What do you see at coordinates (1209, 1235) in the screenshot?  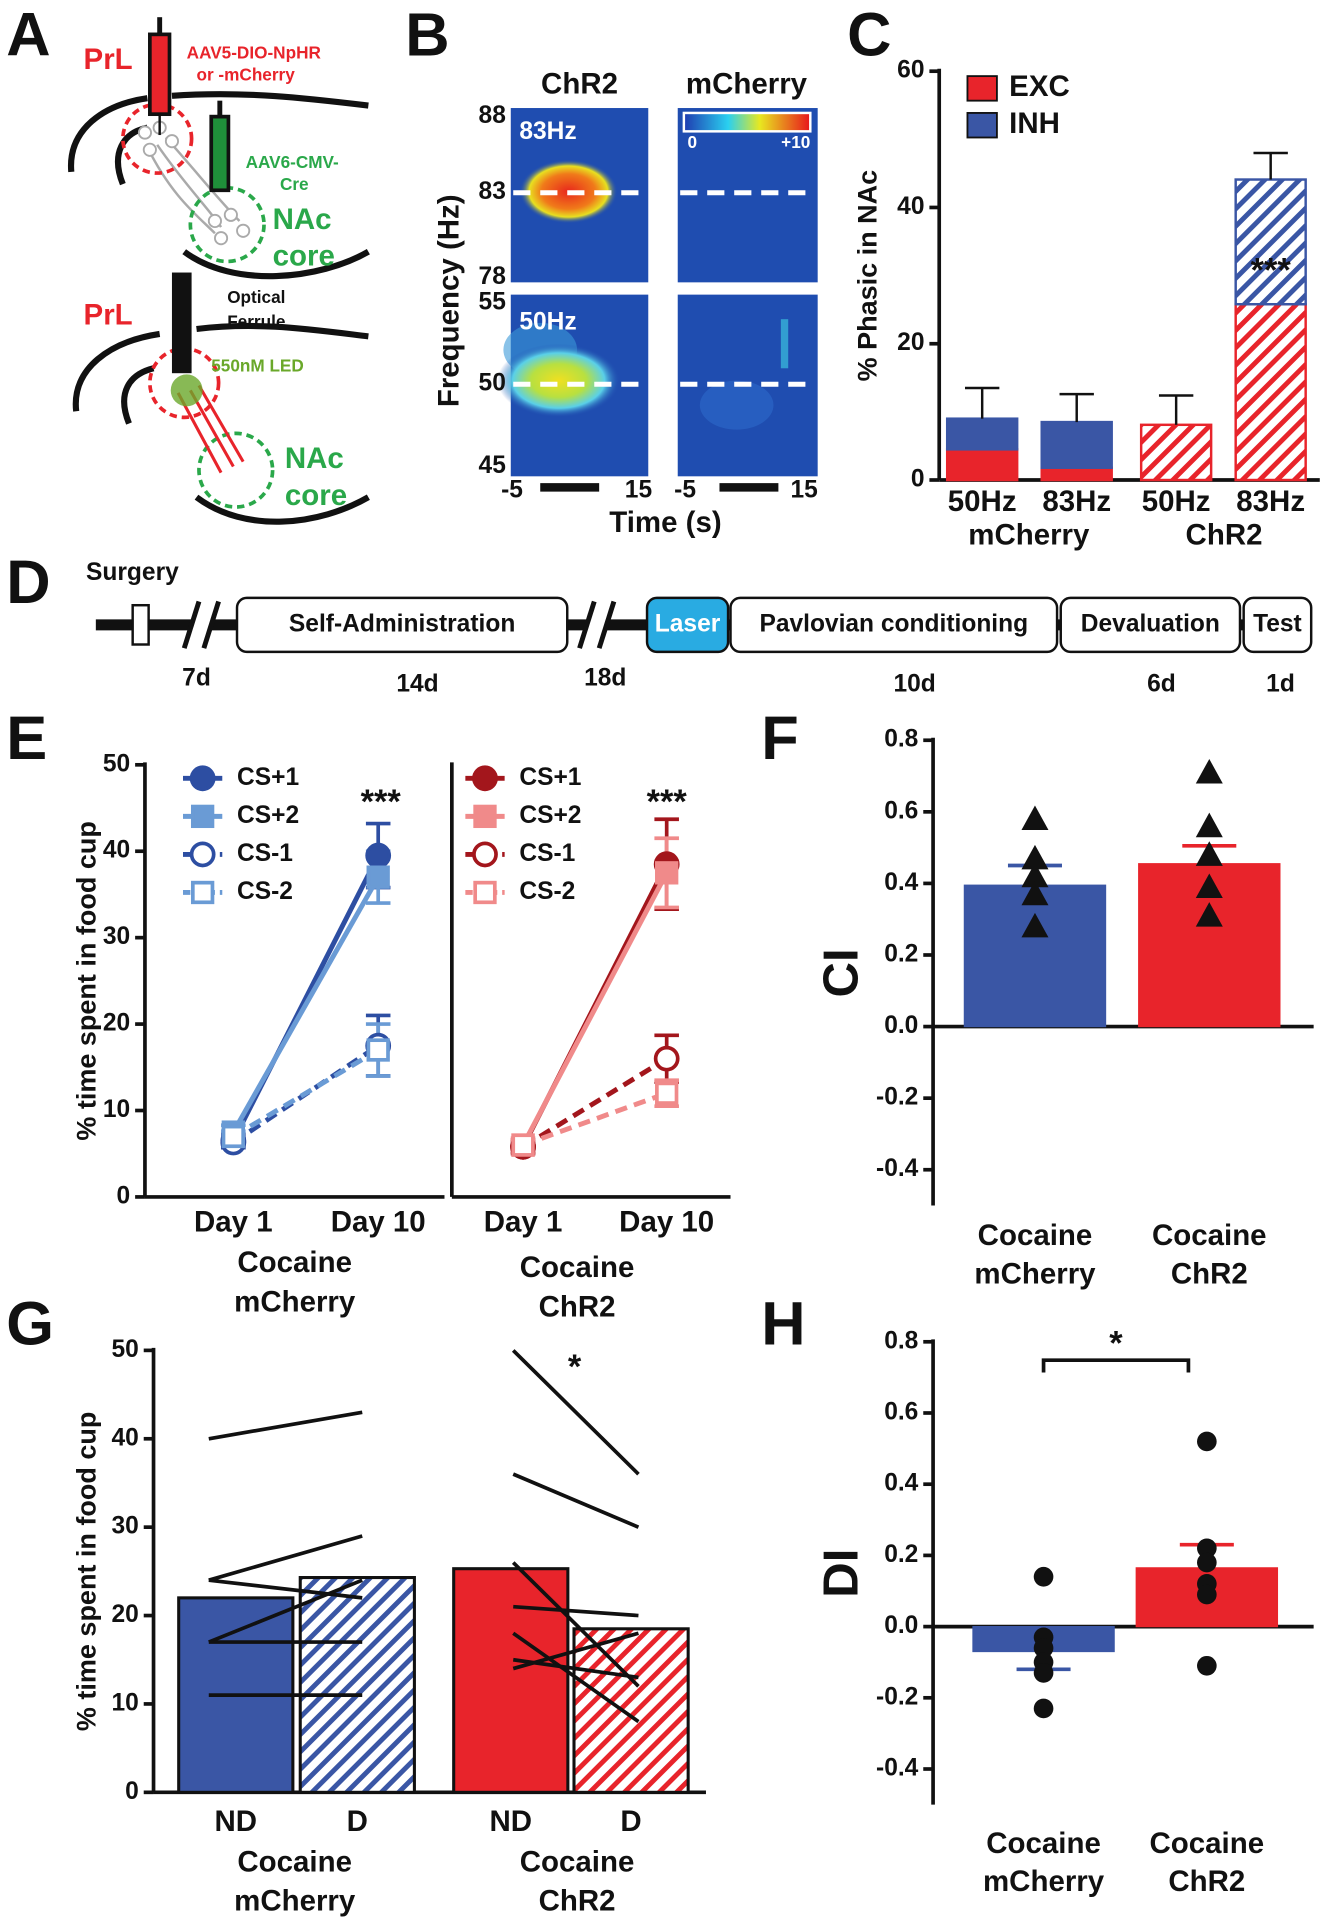 I see `x-tick-label: Cocaine` at bounding box center [1209, 1235].